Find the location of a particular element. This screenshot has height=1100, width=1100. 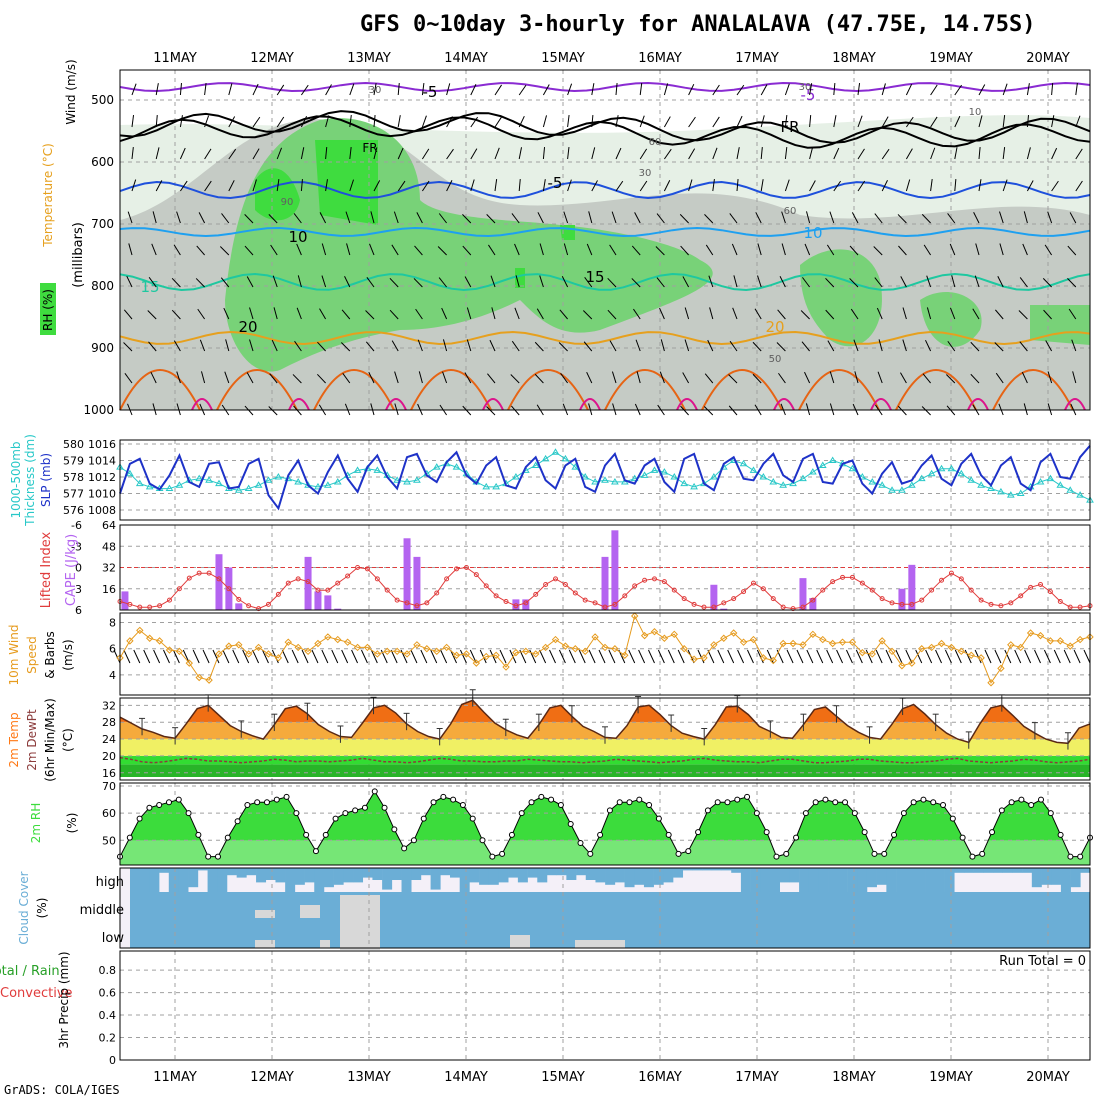

surface-isotherm is located at coordinates (742, 390).